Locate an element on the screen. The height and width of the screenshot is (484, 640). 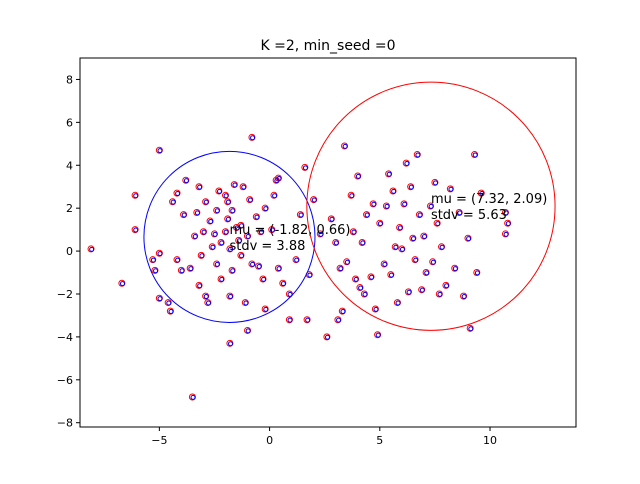
cluster-mu-label-1: mu = (-1.82, 0.66) is located at coordinates (289, 230).